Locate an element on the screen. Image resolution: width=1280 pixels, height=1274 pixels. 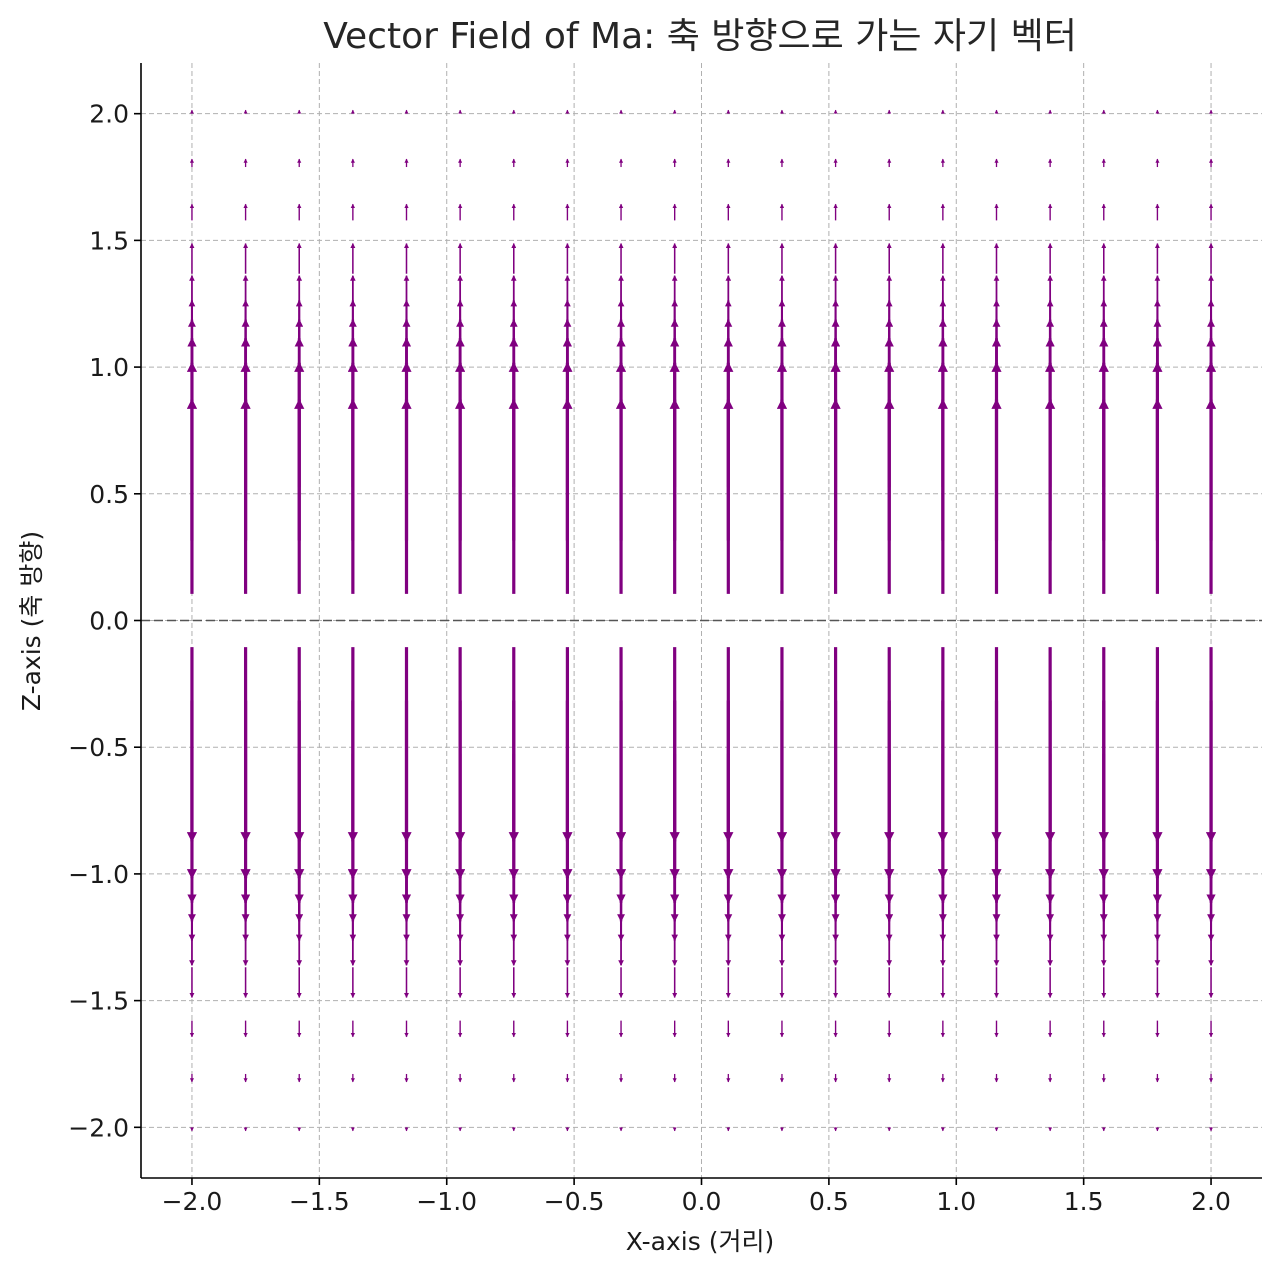
x-axis-label: X-axis (거리) is located at coordinates (700, 1241).